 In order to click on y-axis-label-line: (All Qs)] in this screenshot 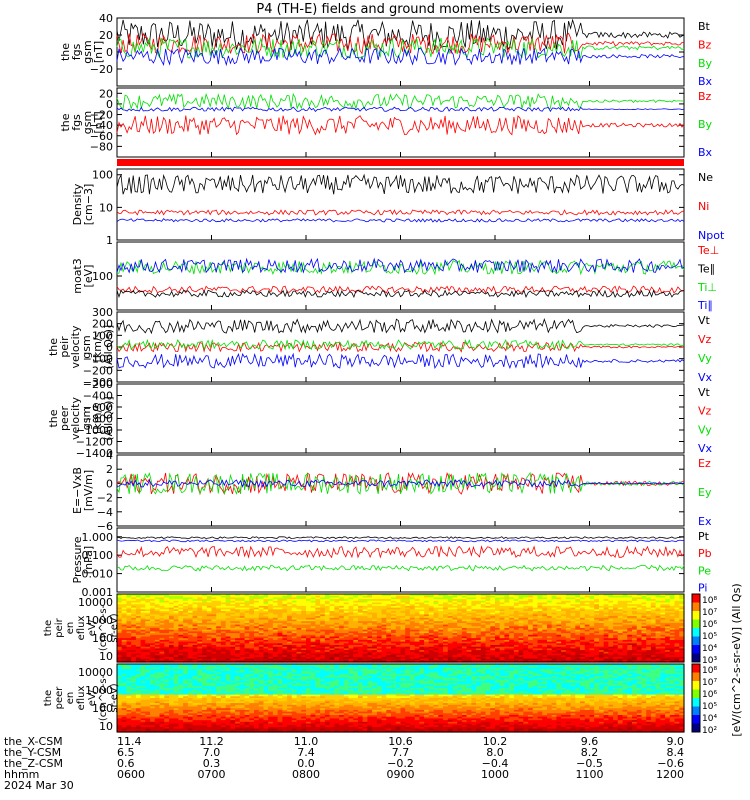, I will do `click(108, 418)`.